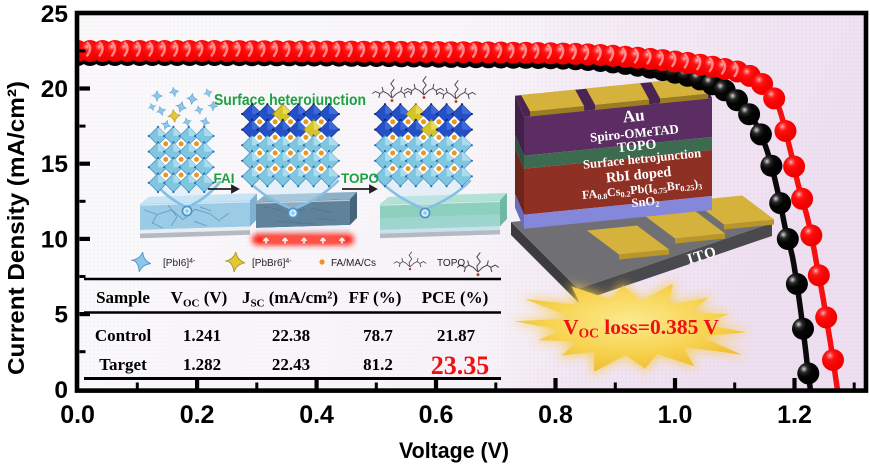 This screenshot has width=870, height=466. I want to click on svg-text: 22.38, so click(291, 335).